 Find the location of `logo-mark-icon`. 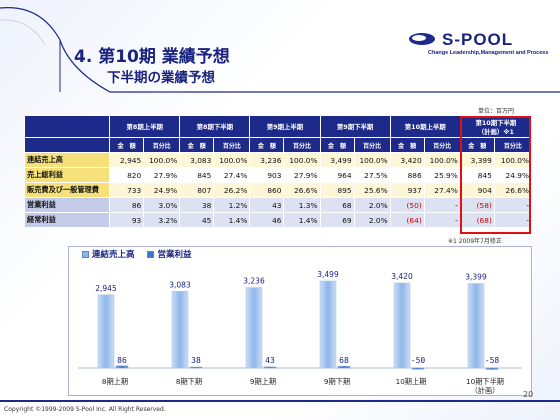

logo-mark-icon is located at coordinates (422, 39).